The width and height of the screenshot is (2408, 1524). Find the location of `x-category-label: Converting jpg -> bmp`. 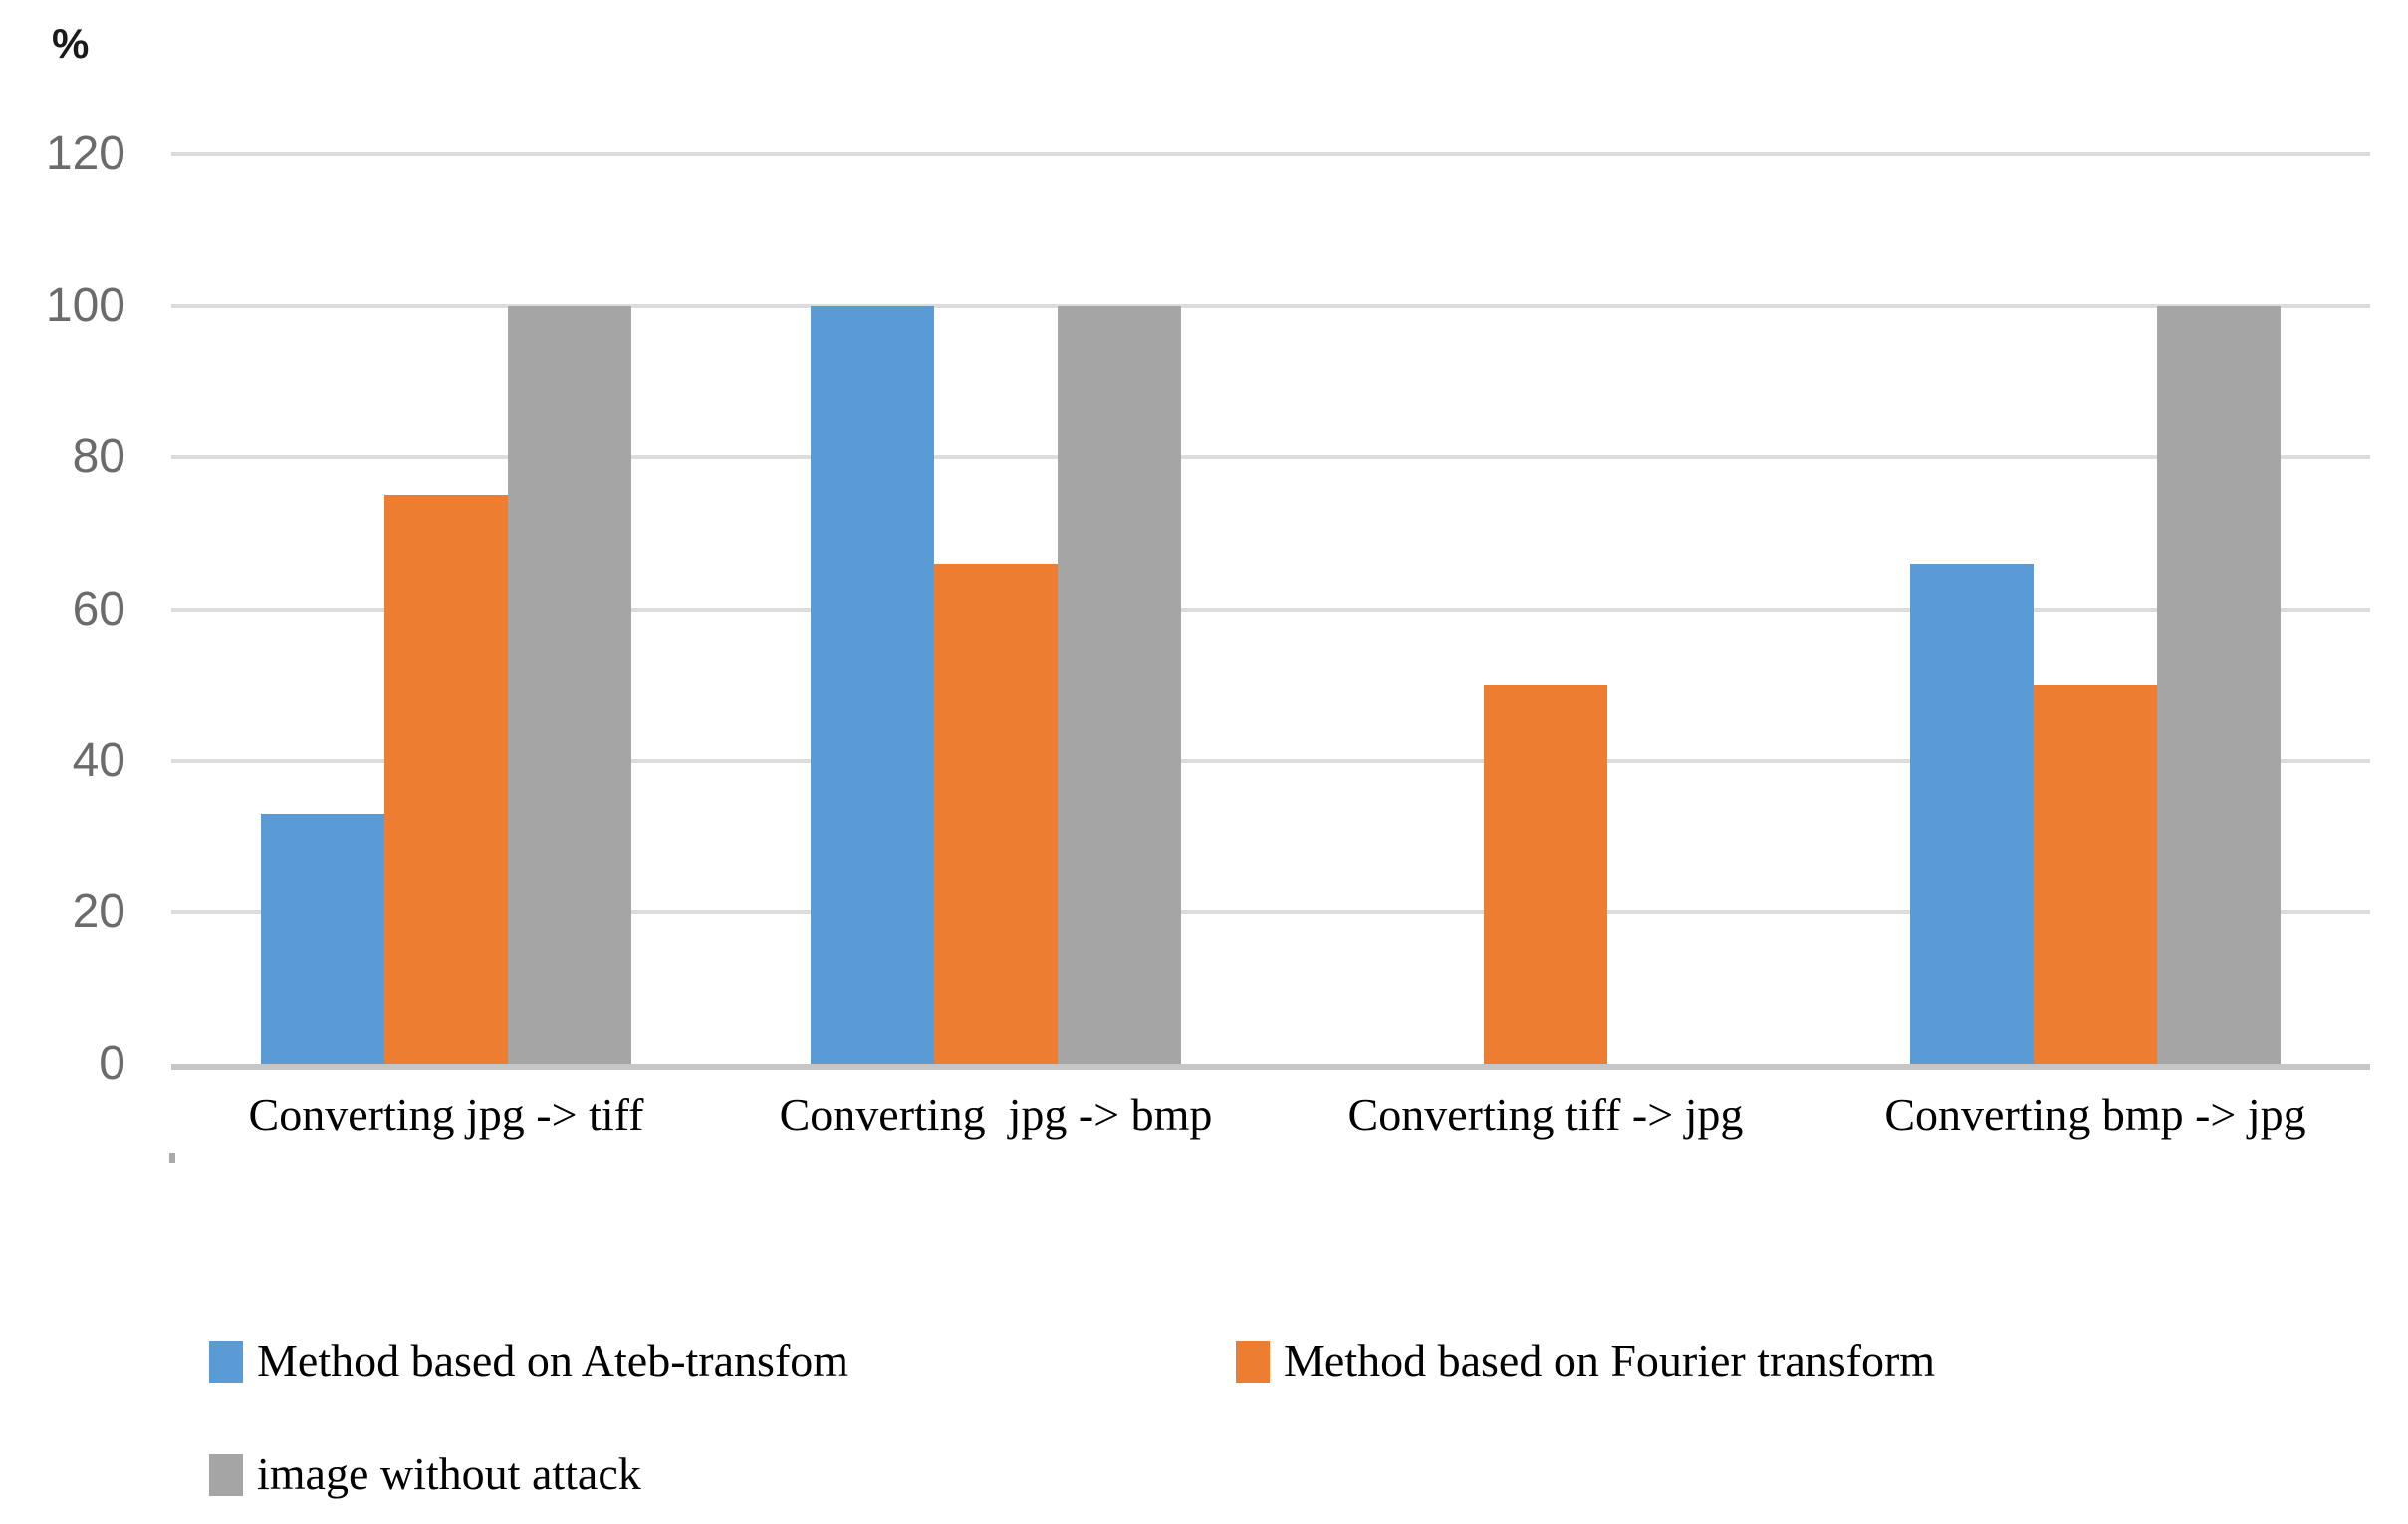

x-category-label: Converting jpg -> bmp is located at coordinates (996, 1114).